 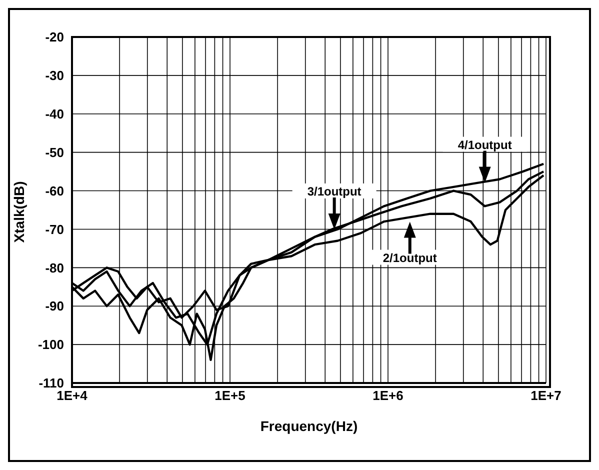 What do you see at coordinates (54, 268) in the screenshot?
I see `y-tick-label: -80` at bounding box center [54, 268].